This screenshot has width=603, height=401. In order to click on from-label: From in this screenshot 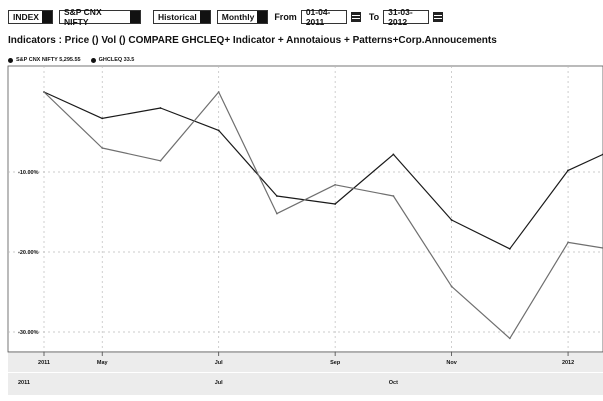, I will do `click(285, 17)`.